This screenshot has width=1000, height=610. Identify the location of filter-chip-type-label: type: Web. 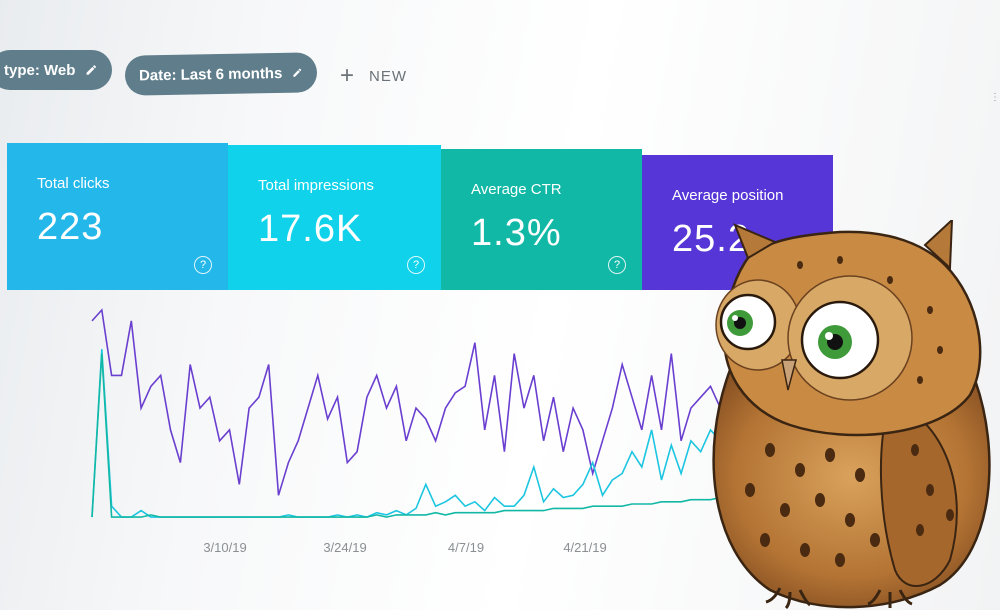
(40, 70).